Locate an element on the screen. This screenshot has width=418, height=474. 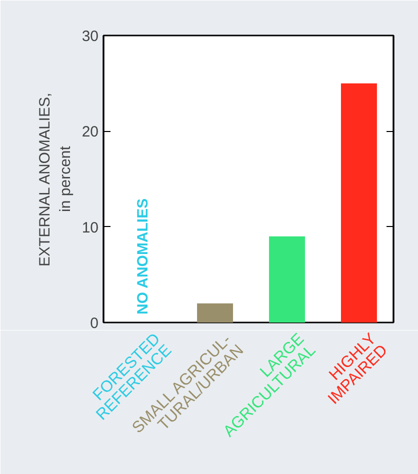
y-tick-label: 10 is located at coordinates (90, 227).